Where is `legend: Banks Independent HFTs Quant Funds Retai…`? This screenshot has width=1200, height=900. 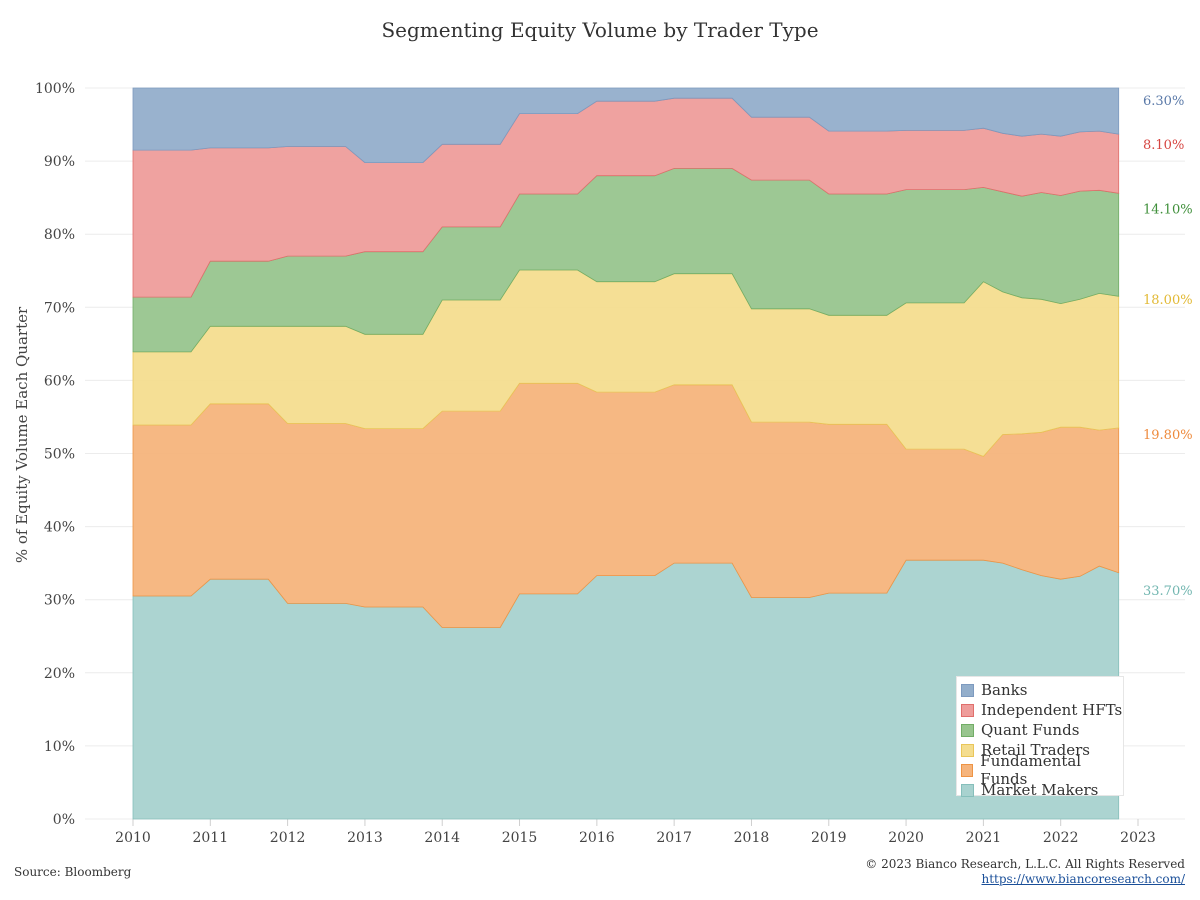 legend: Banks Independent HFTs Quant Funds Retai… is located at coordinates (1040, 737).